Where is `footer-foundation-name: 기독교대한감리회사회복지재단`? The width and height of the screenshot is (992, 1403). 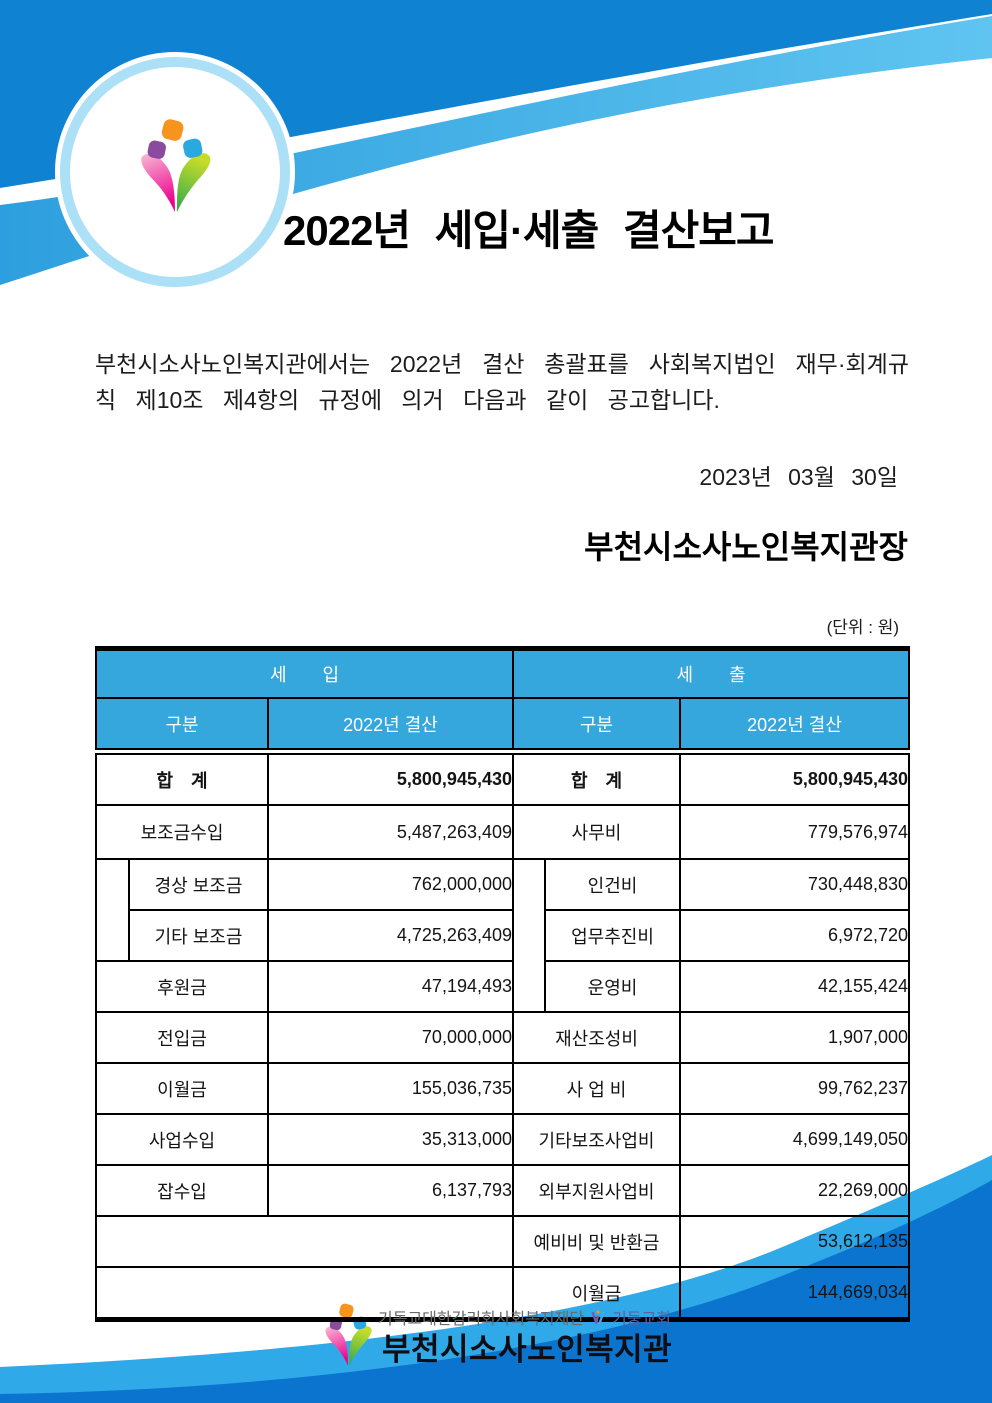
footer-foundation-name: 기독교대한감리회사회복지재단 is located at coordinates (481, 1319).